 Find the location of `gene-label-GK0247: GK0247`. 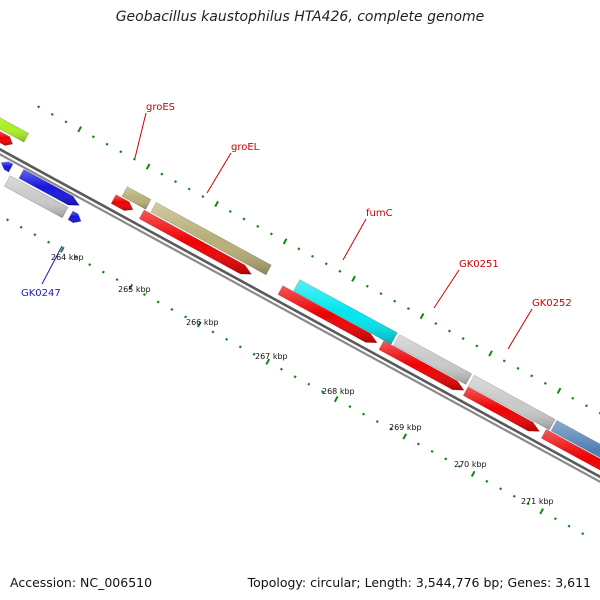

gene-label-GK0247: GK0247 is located at coordinates (42, 272).